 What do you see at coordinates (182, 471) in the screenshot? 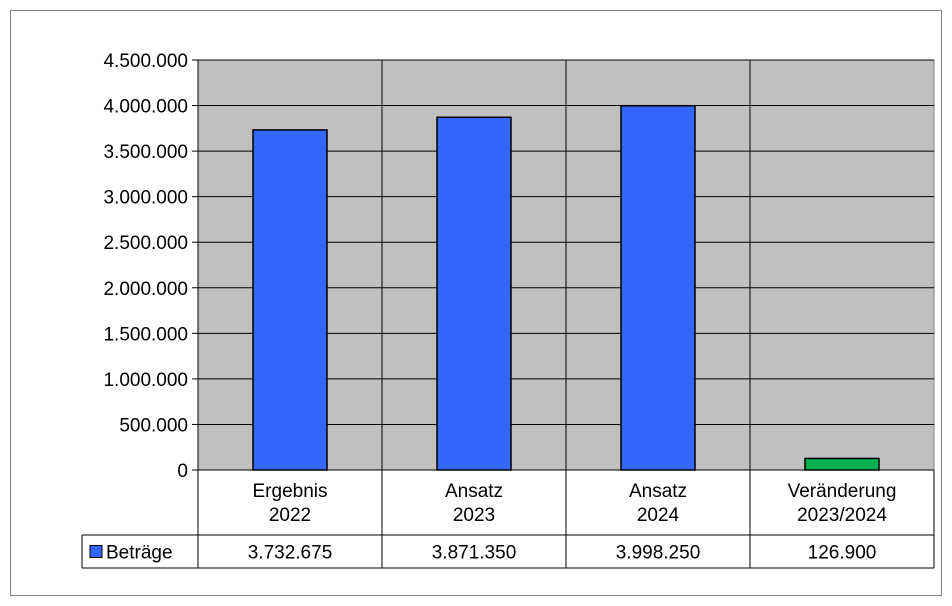
I see `y-tick-label: 0` at bounding box center [182, 471].